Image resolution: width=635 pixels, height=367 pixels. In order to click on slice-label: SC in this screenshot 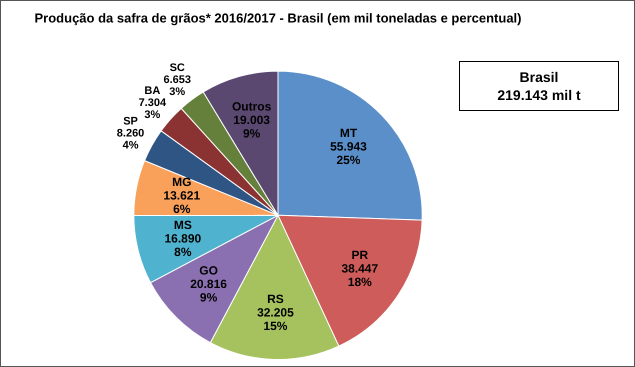, I will do `click(177, 68)`.